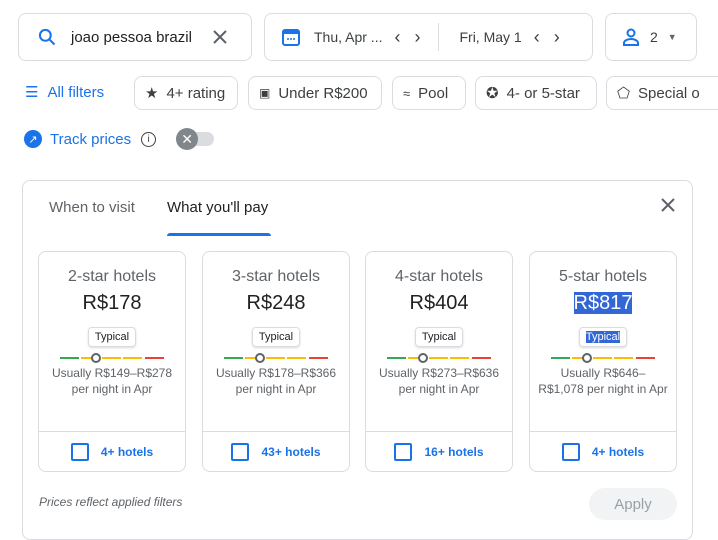 The width and height of the screenshot is (718, 540). I want to click on all-filters-button: ☰ All filters, so click(65, 92).